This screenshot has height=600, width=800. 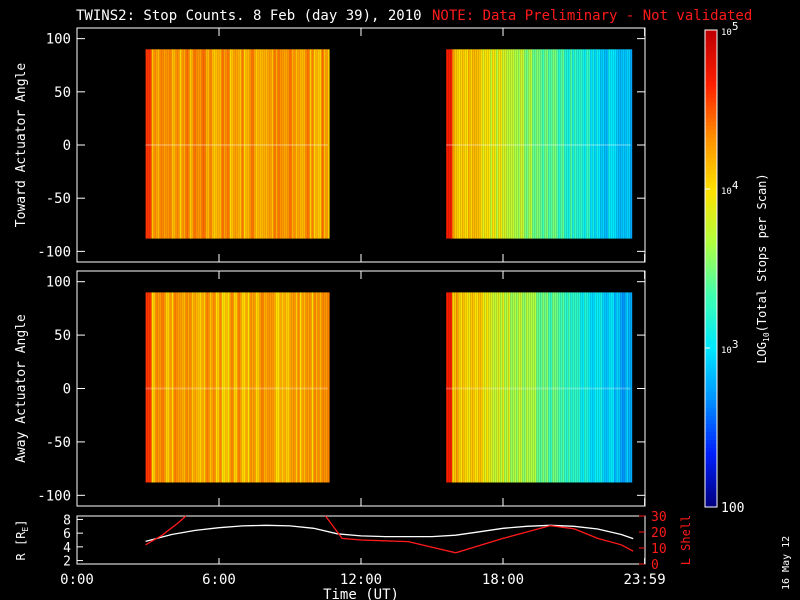 I want to click on y-tick-label: -100, so click(x=54, y=496).